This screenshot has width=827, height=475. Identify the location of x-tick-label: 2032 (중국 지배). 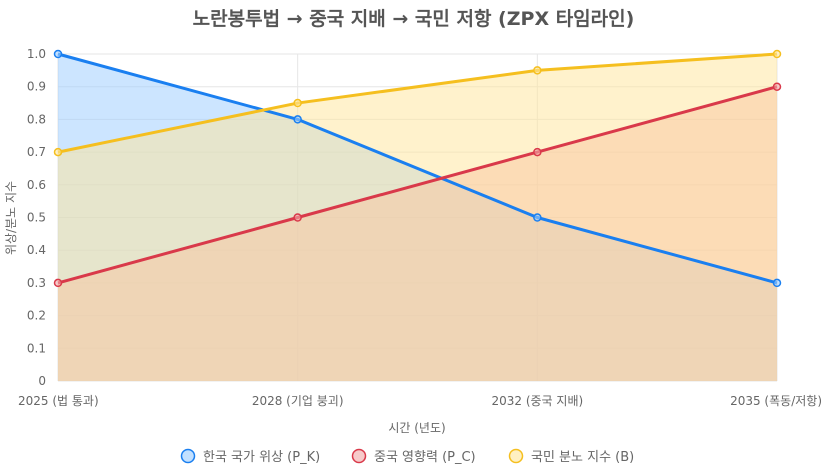
(537, 401).